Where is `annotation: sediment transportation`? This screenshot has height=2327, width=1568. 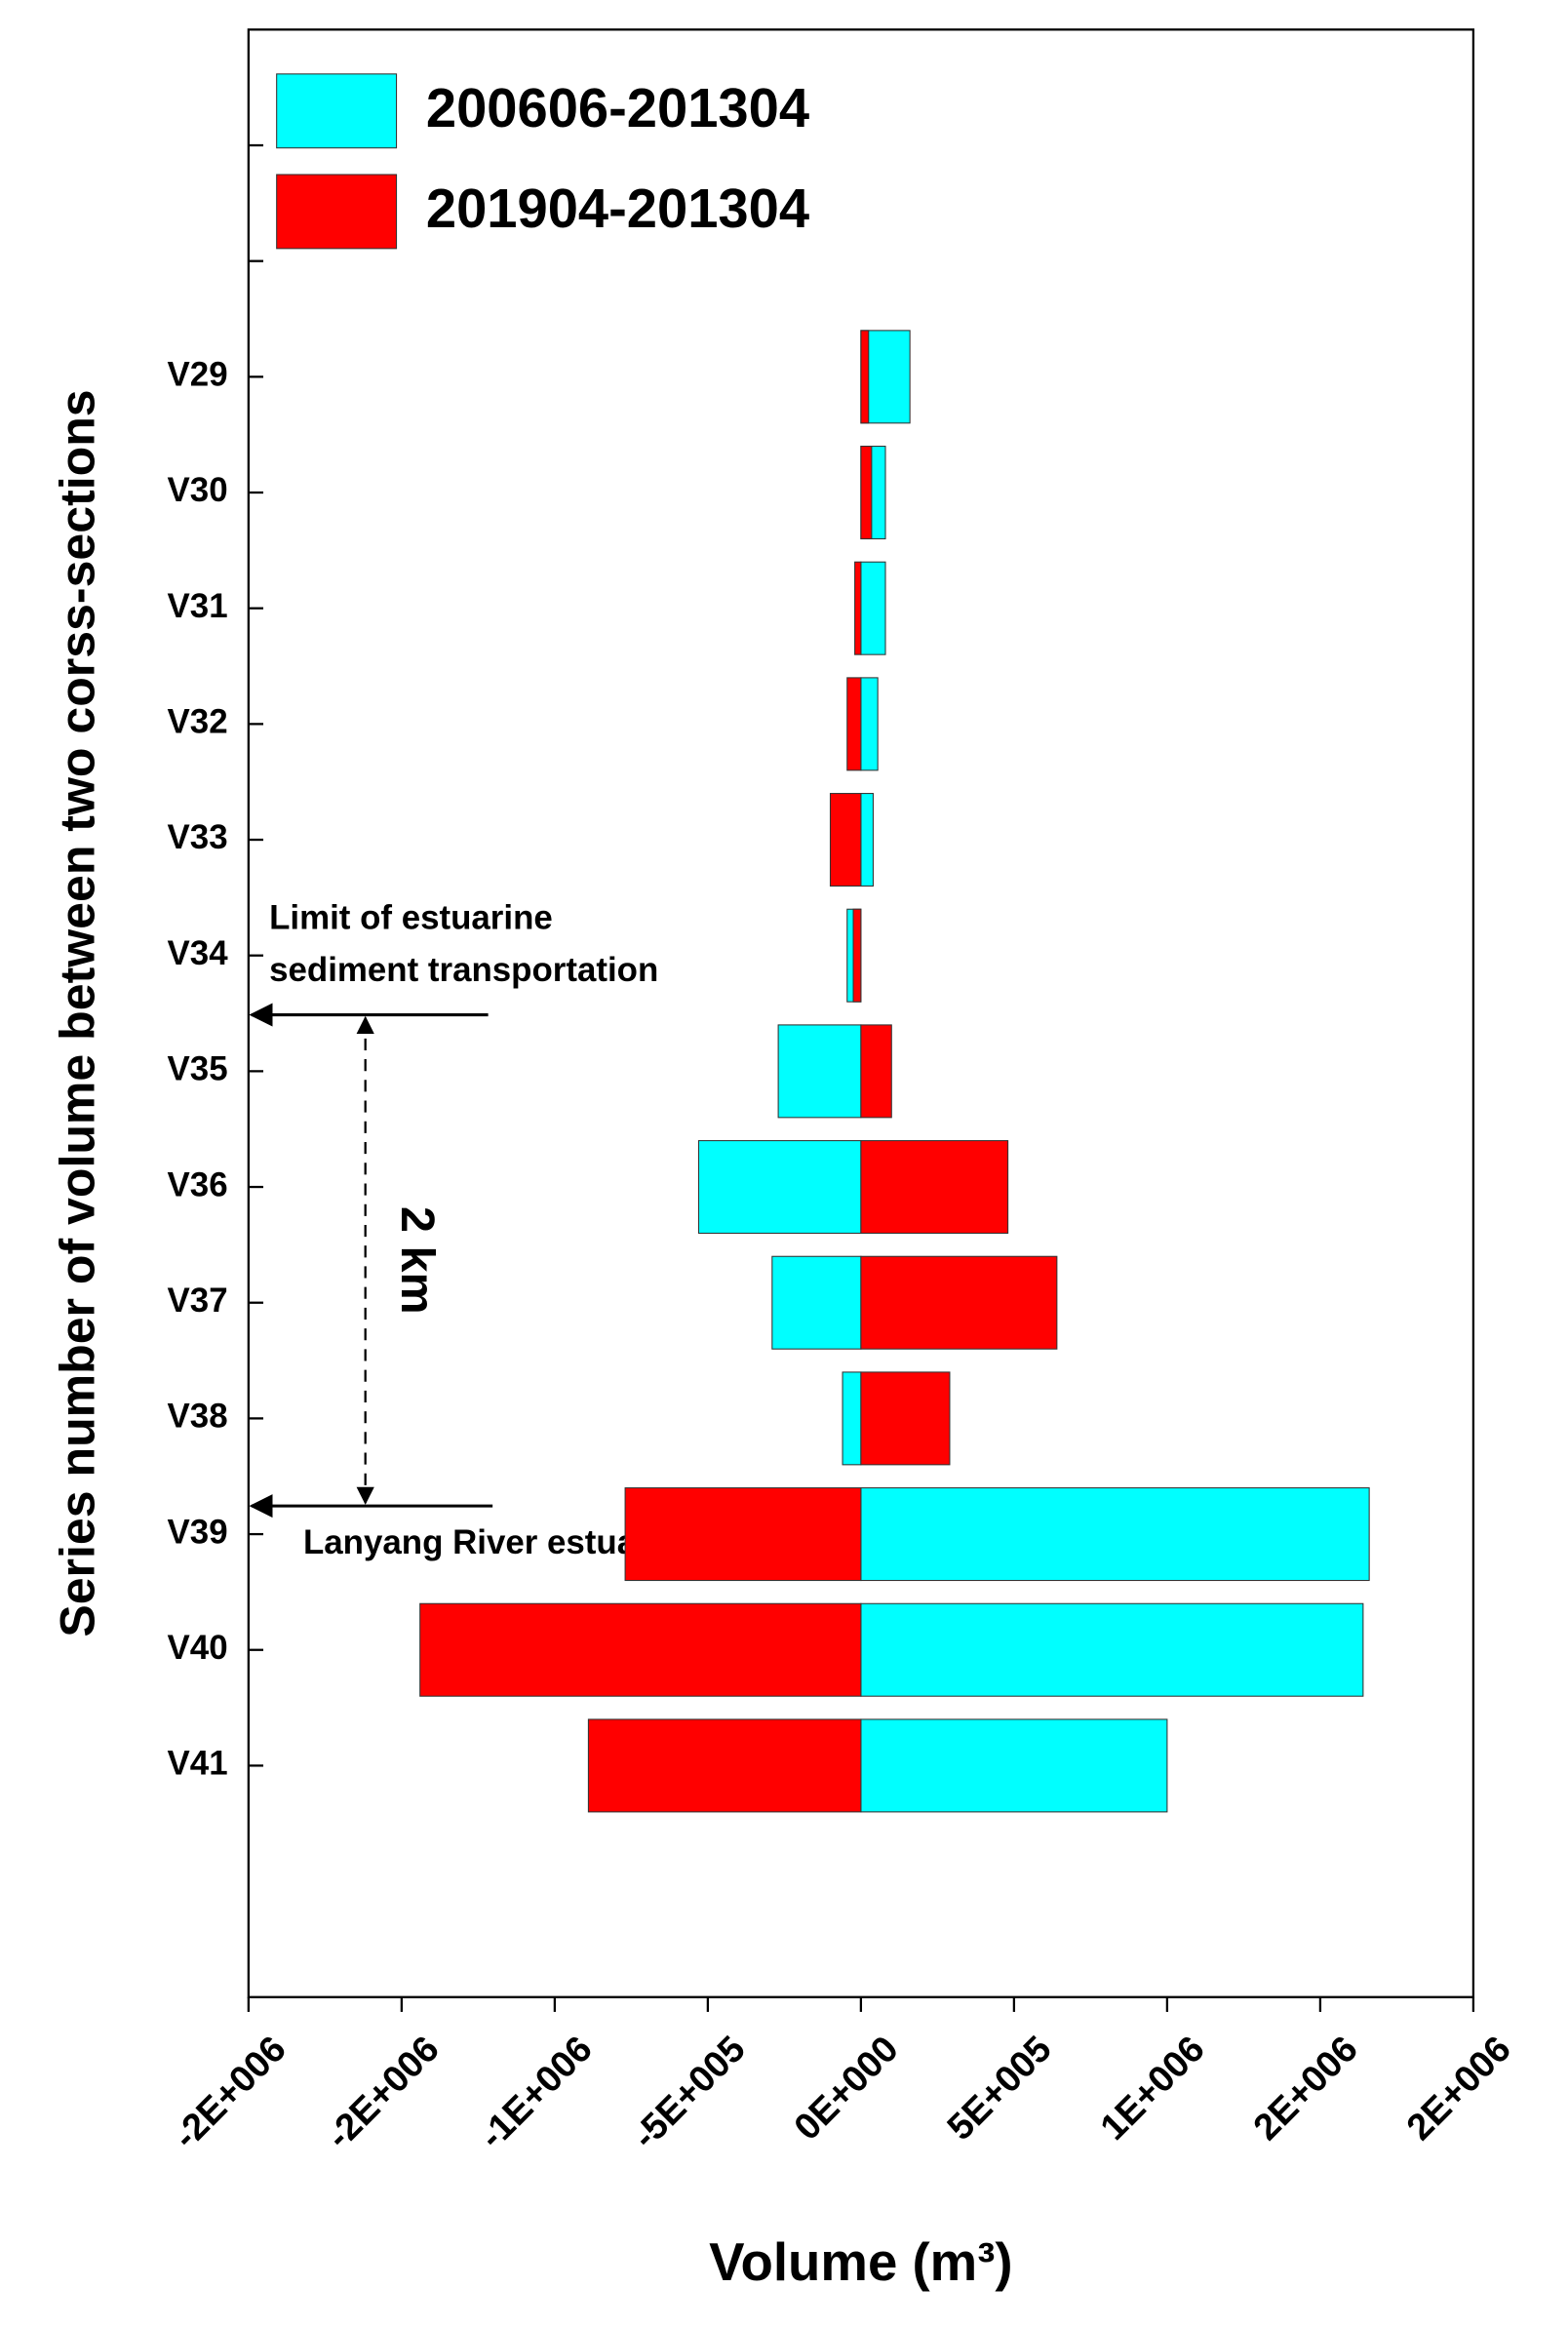
annotation: sediment transportation is located at coordinates (463, 970).